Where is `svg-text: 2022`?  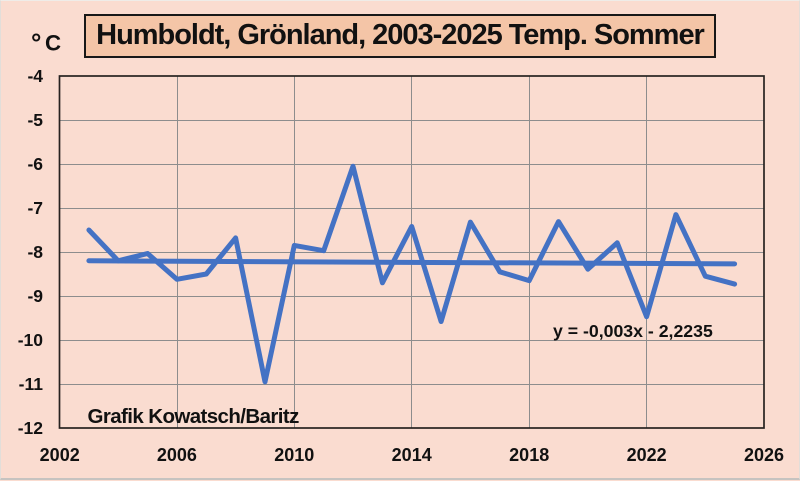
svg-text: 2022 is located at coordinates (647, 455).